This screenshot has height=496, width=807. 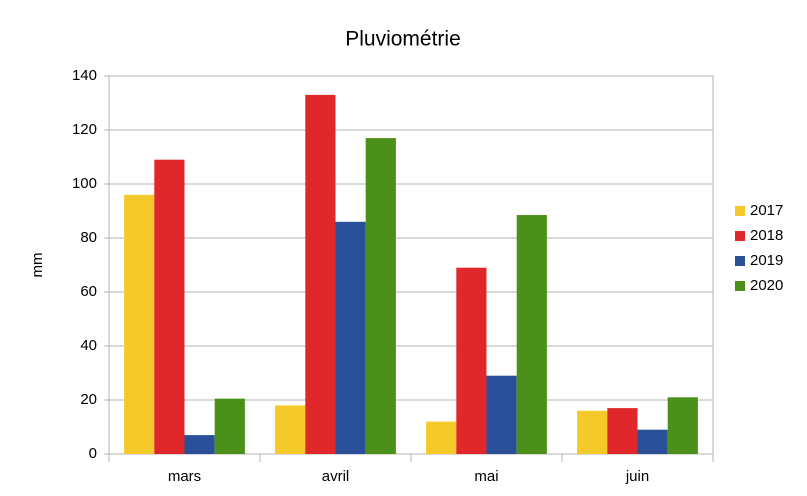 I want to click on y-tick-label: 0, so click(x=93, y=453).